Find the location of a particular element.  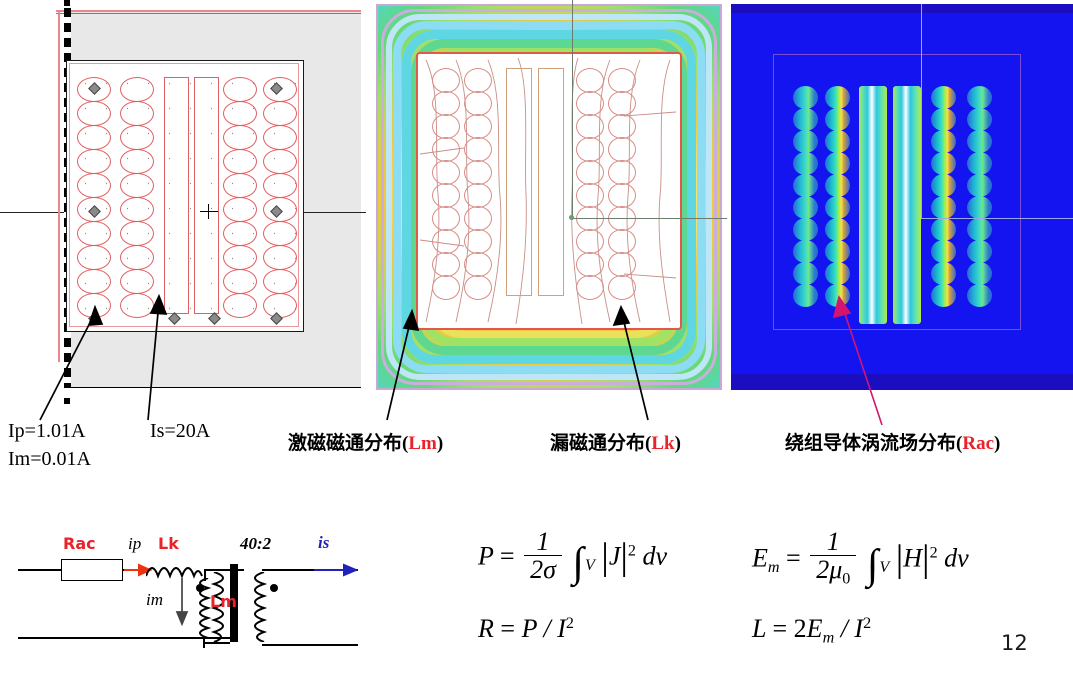

geometry-left-boundary-line is located at coordinates (59, 186).